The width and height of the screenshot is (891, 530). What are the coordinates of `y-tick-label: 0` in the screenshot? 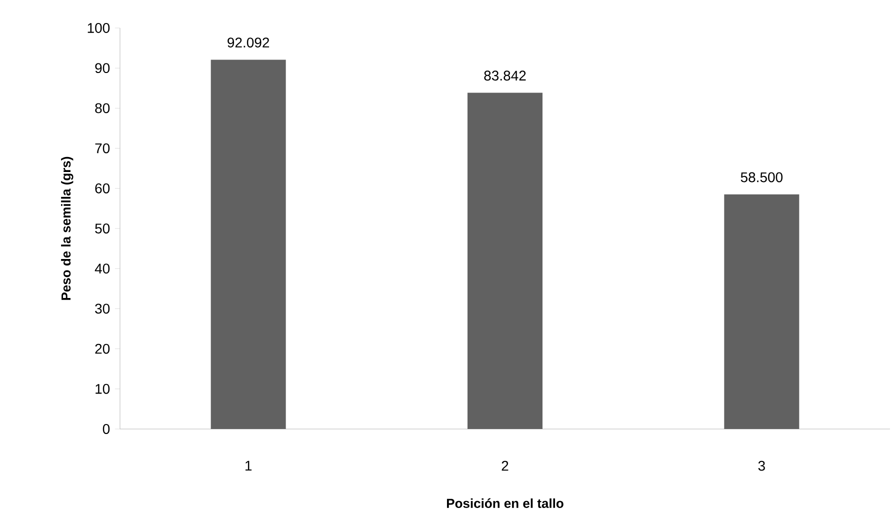 It's located at (106, 429).